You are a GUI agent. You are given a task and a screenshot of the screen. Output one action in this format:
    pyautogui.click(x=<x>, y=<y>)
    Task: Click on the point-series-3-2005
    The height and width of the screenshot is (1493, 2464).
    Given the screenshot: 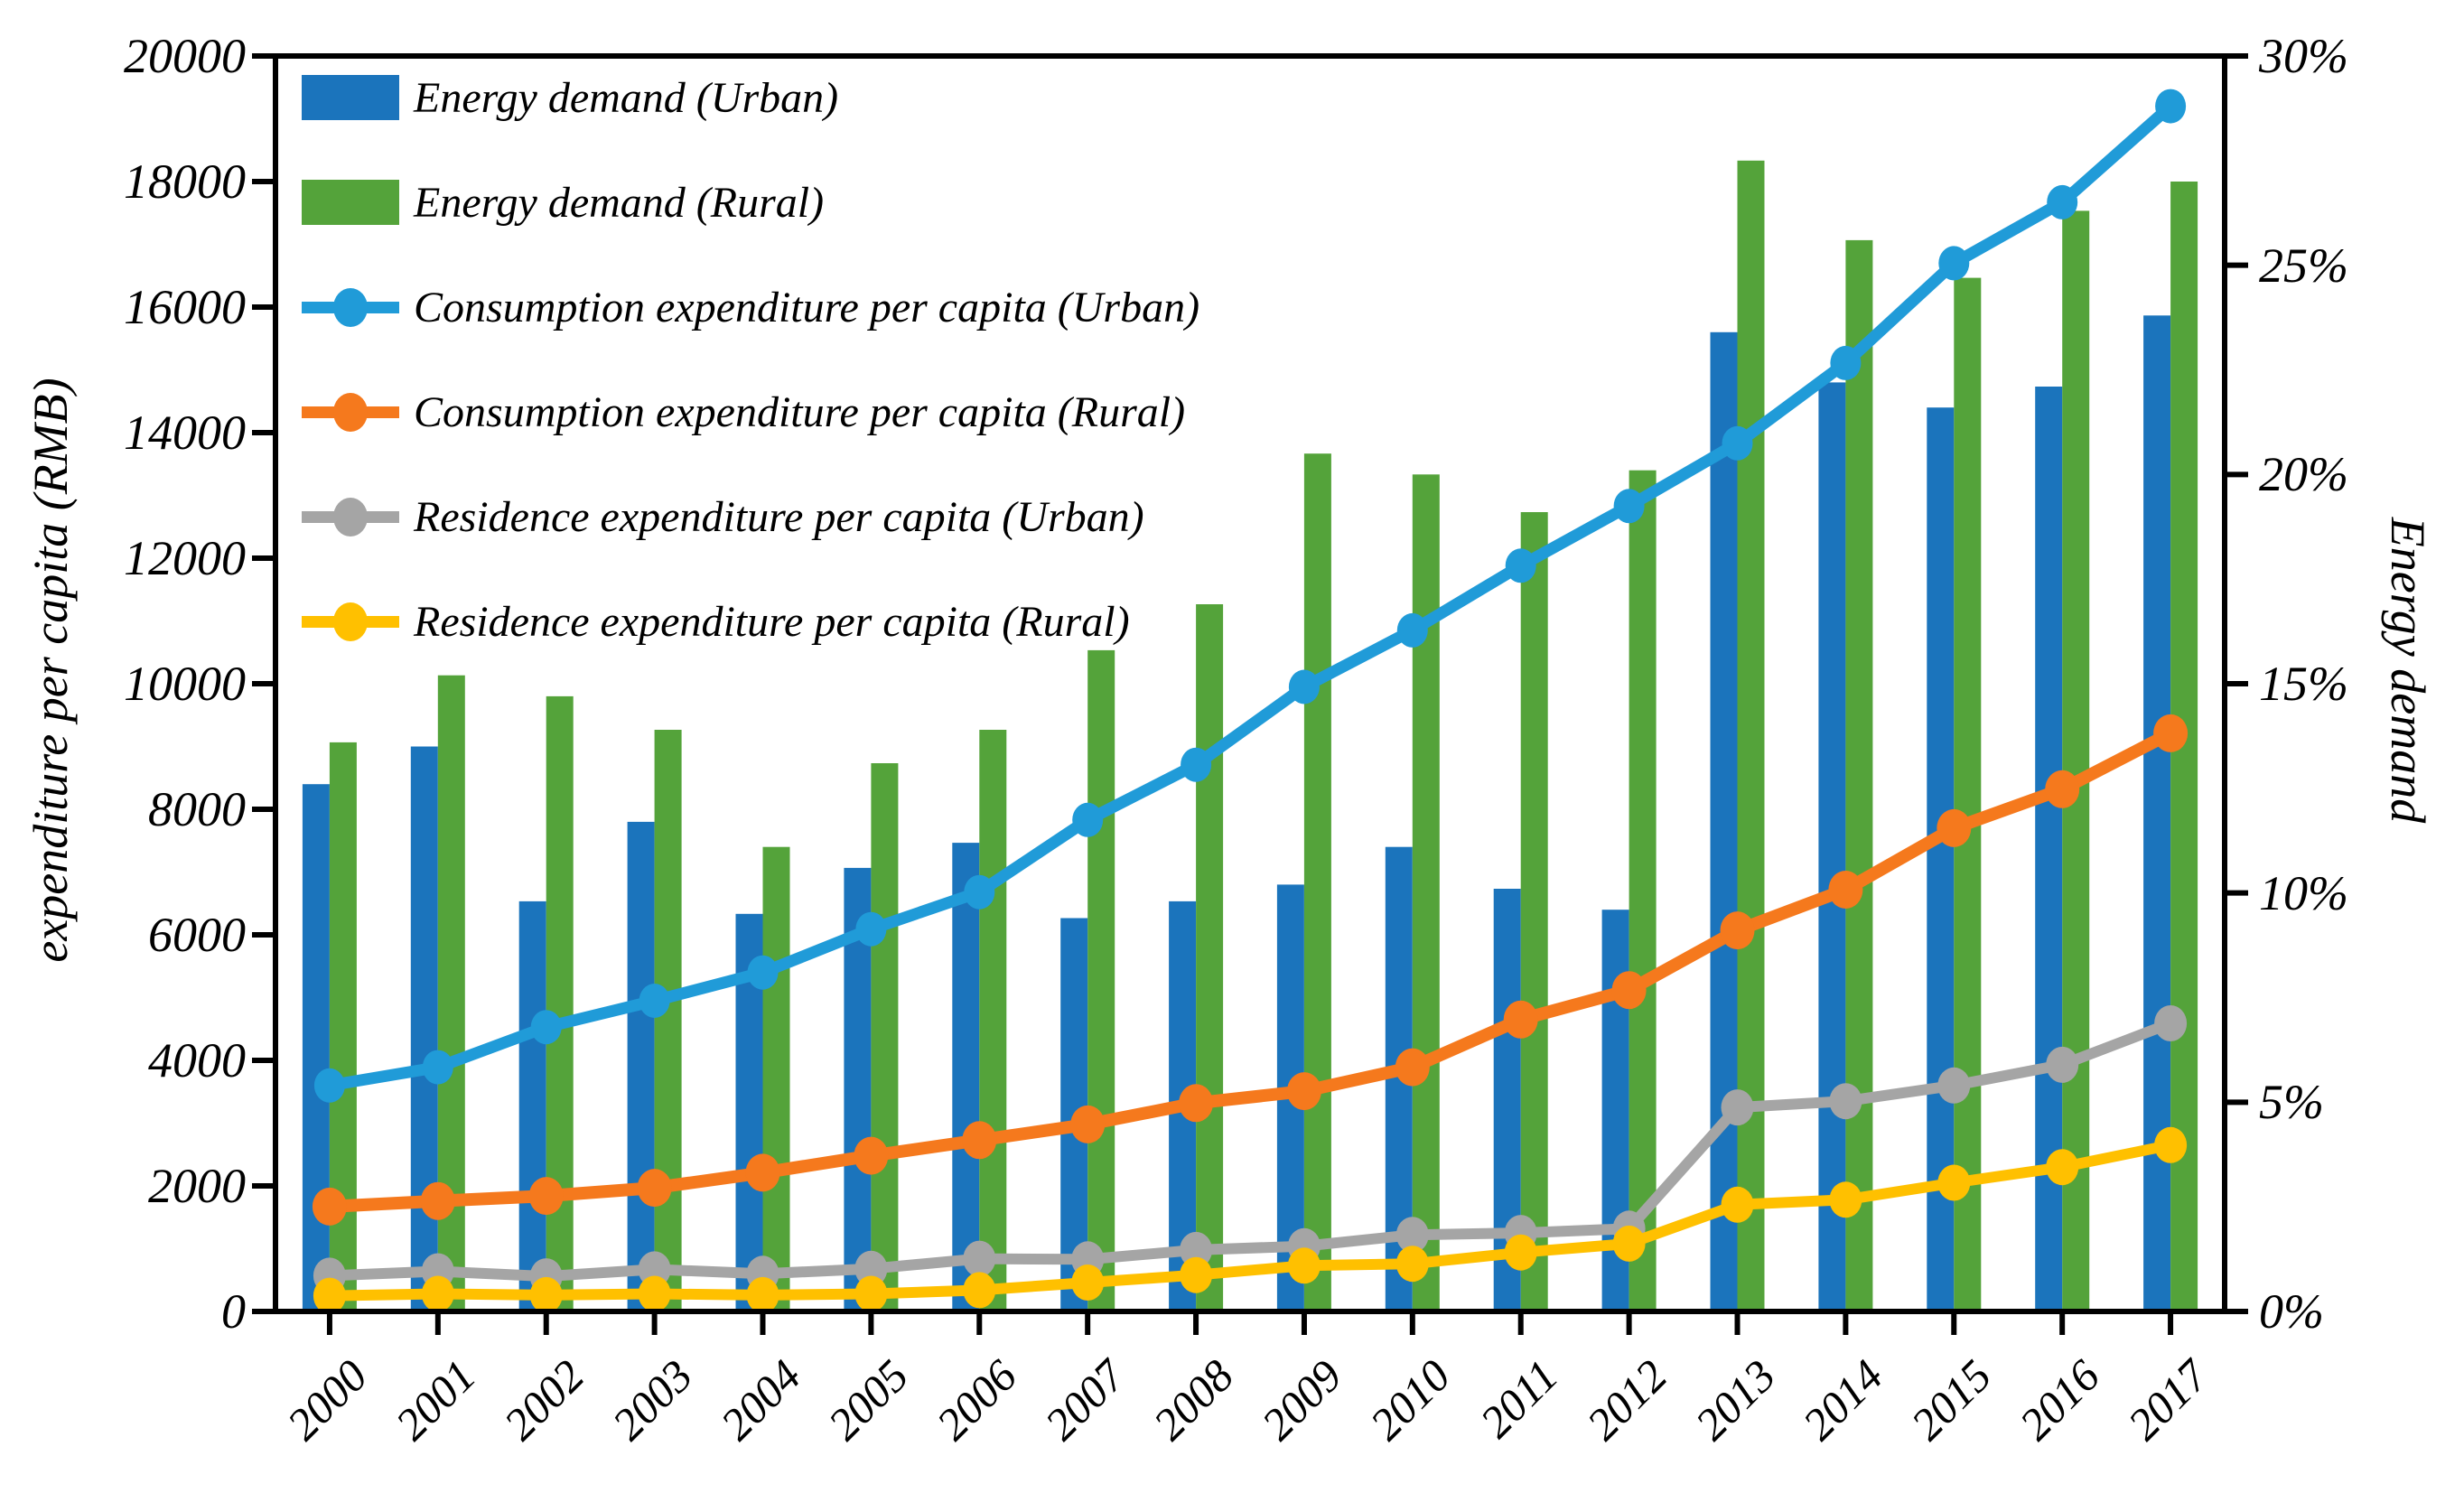 What is the action you would take?
    pyautogui.click(x=871, y=1155)
    